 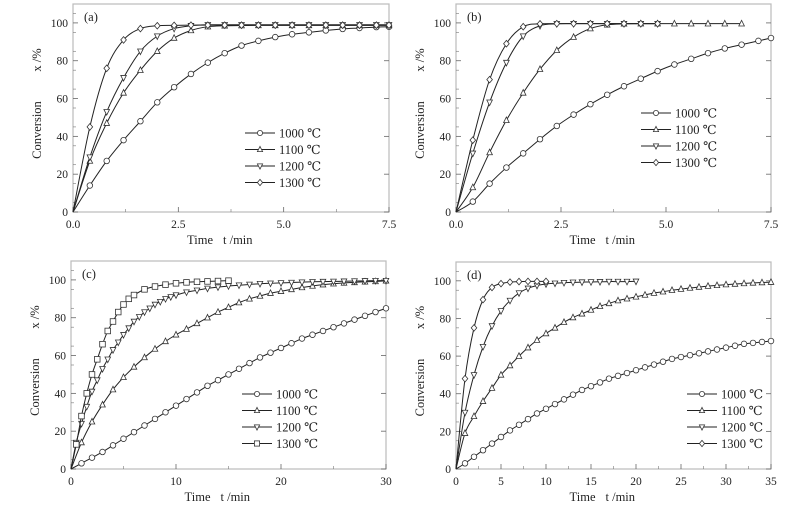 I want to click on x-tick-label: 15, so click(x=591, y=482).